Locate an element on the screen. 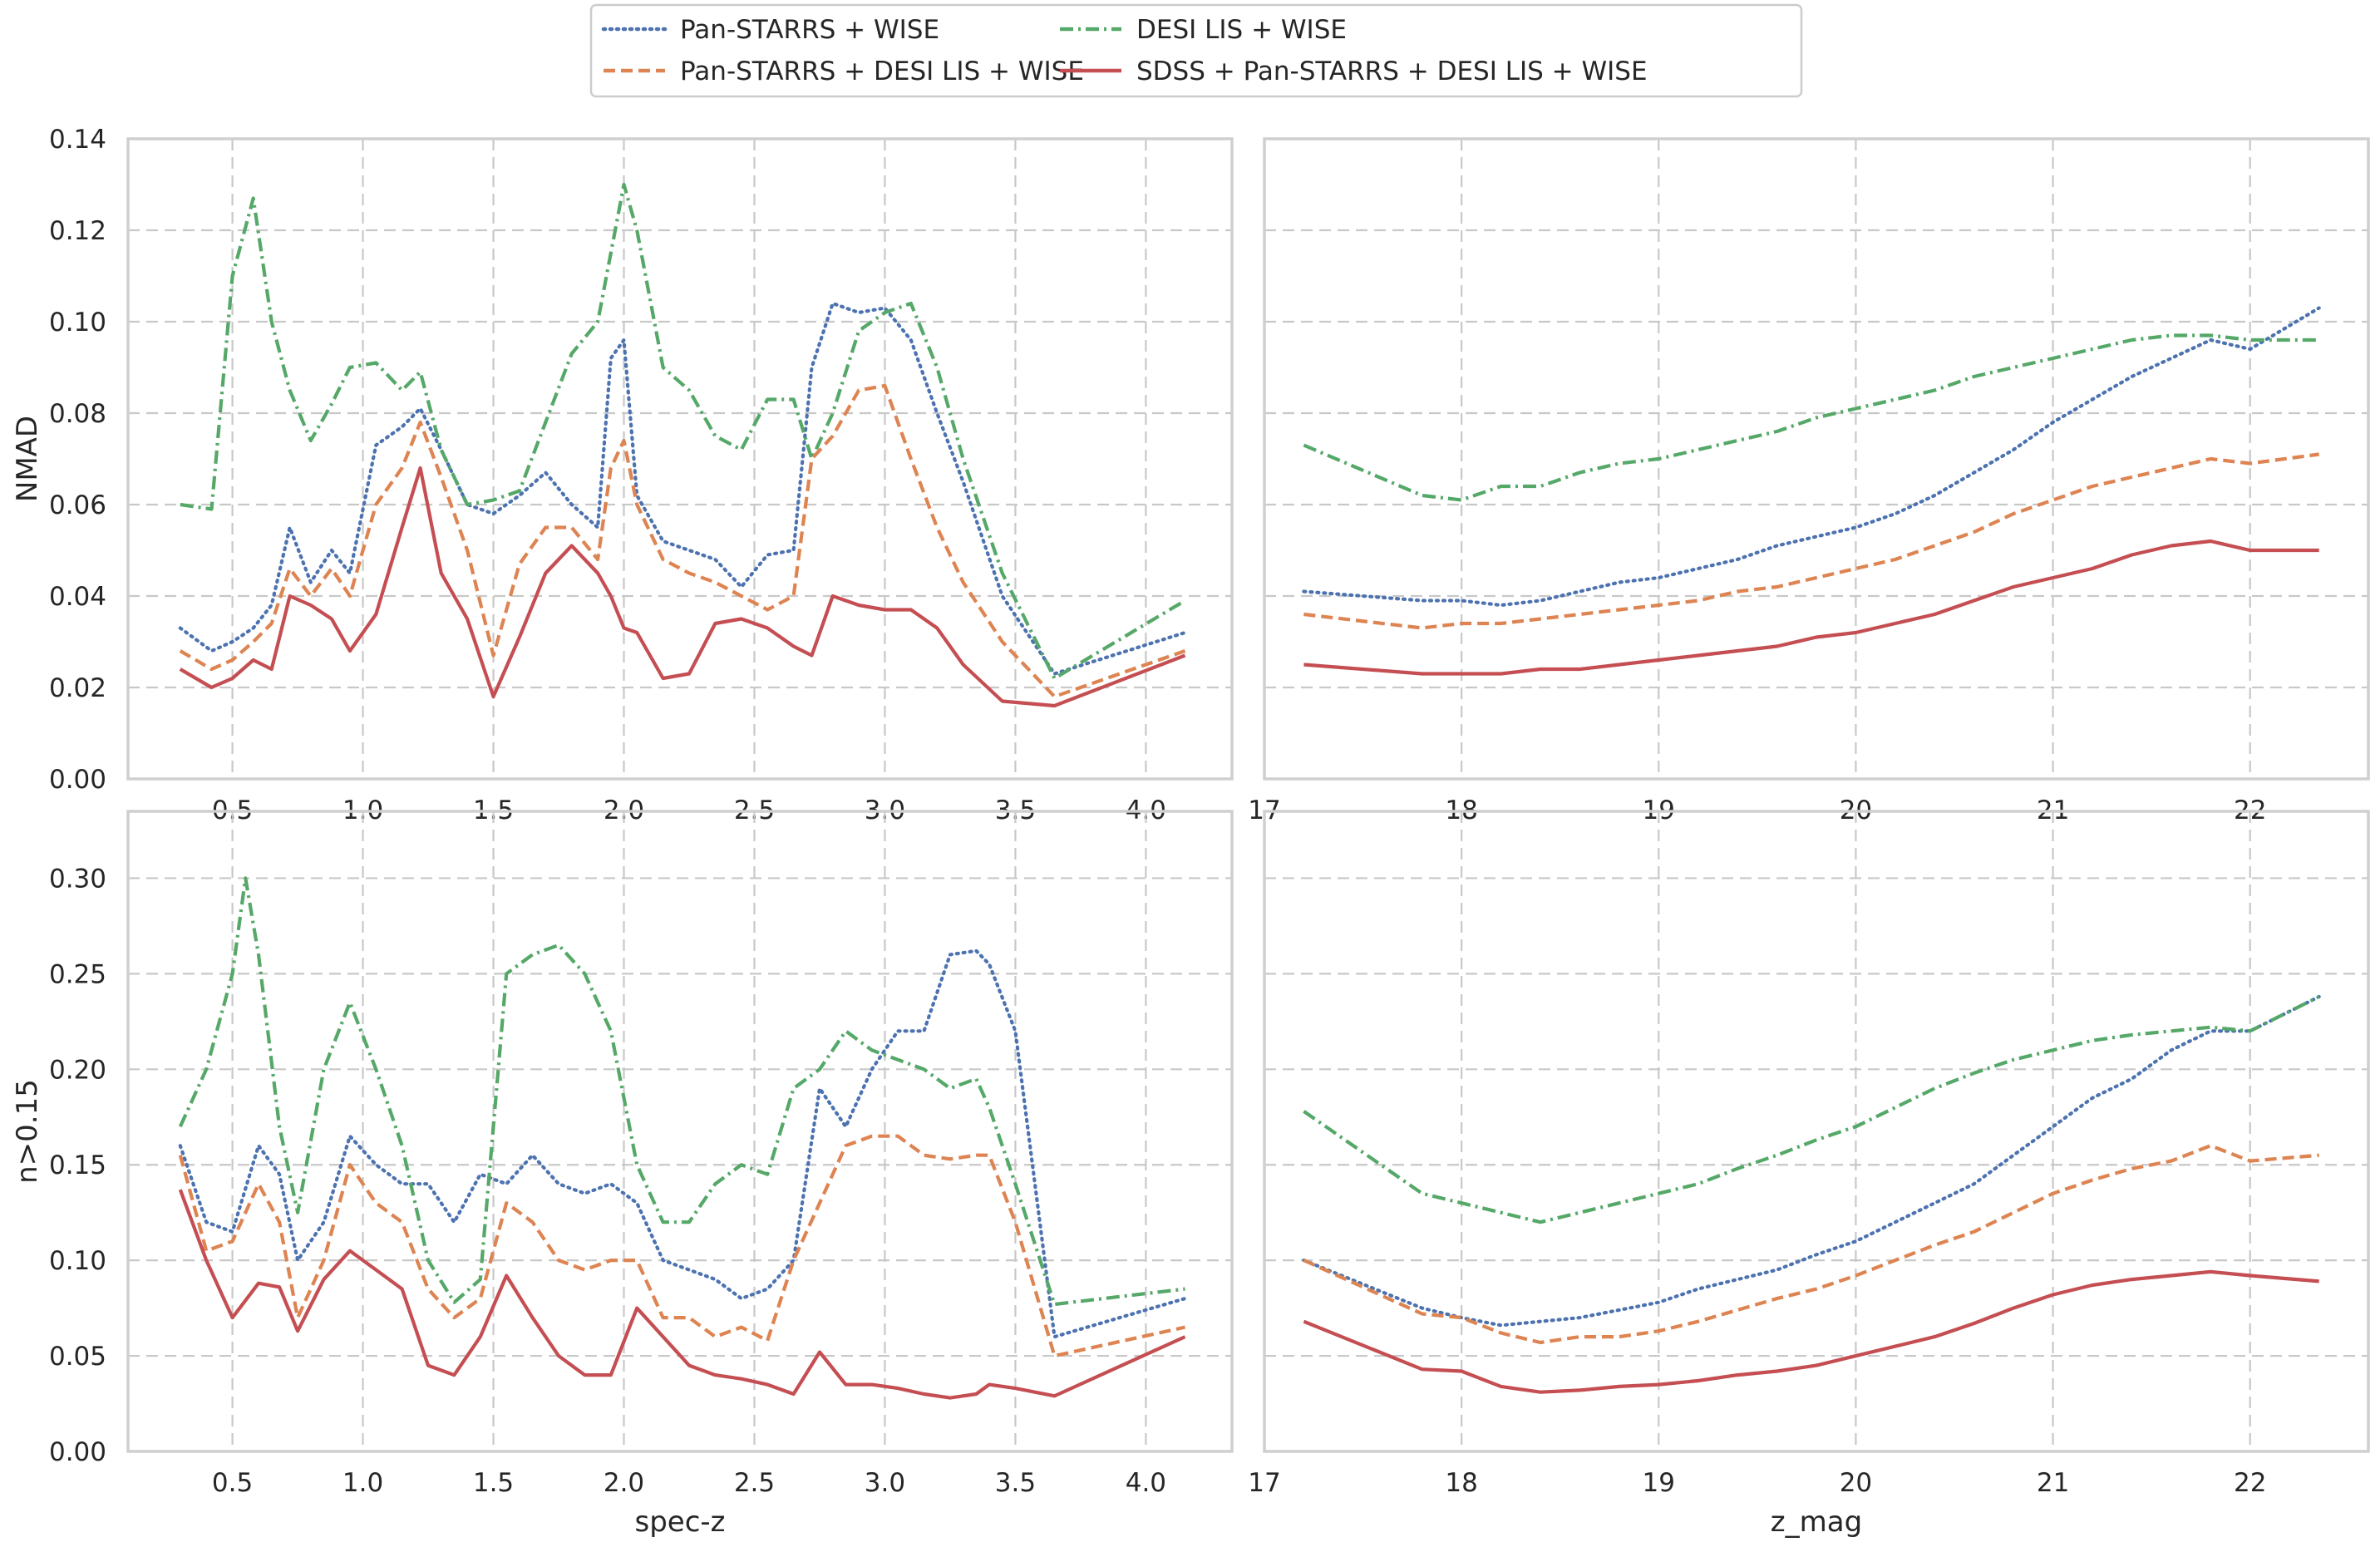 The height and width of the screenshot is (1547, 2380). x-tick-label: 1.5 is located at coordinates (493, 1483).